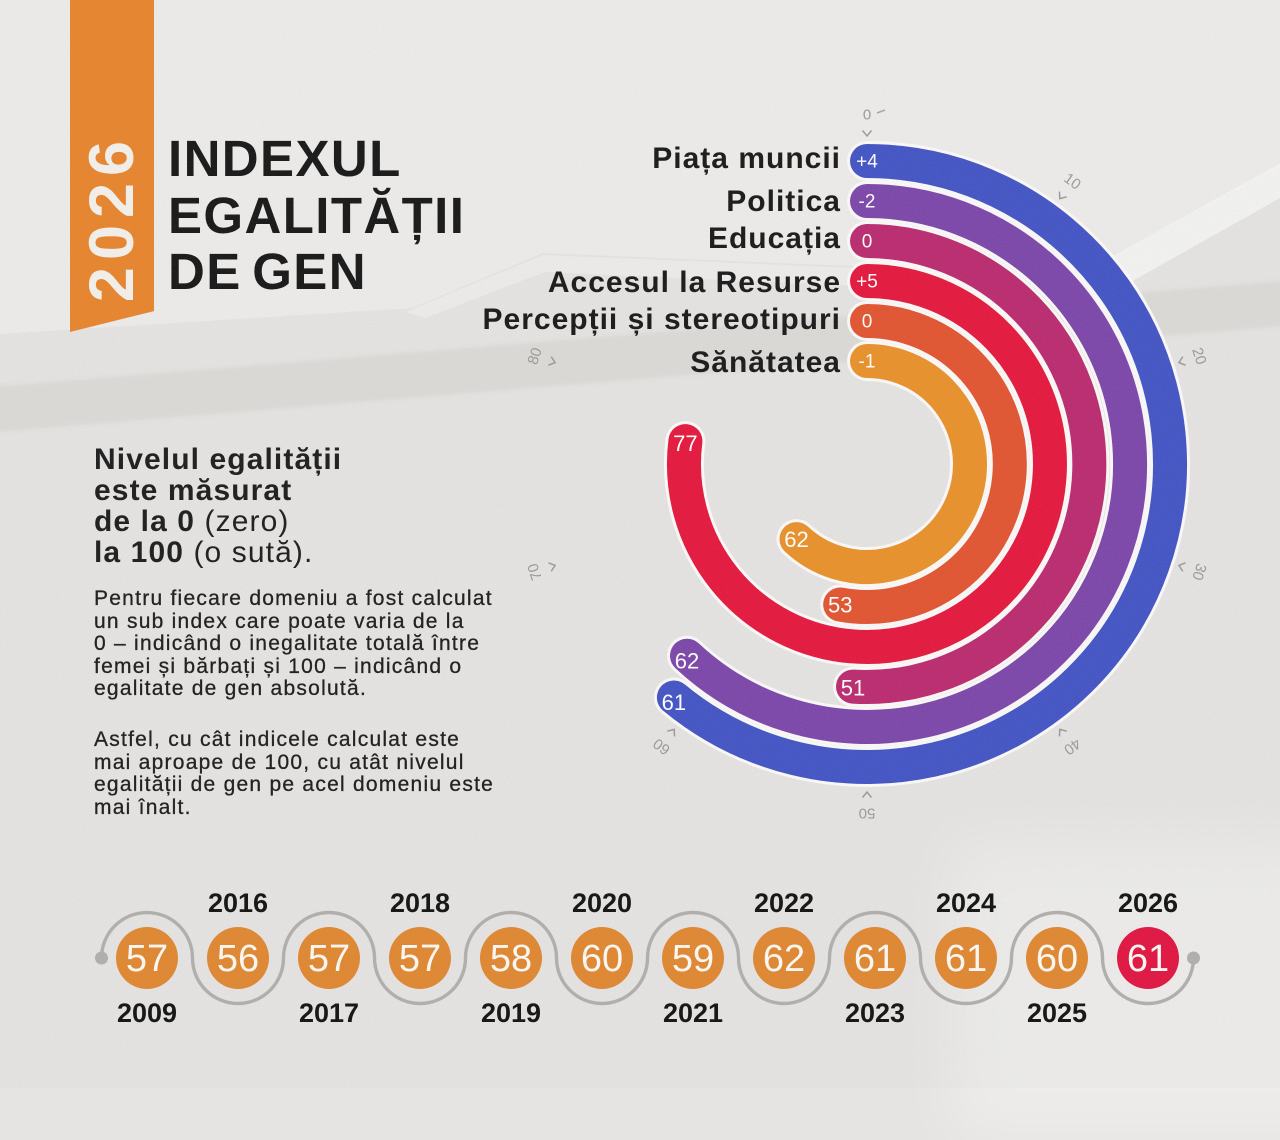 This screenshot has height=1140, width=1280. Describe the element at coordinates (693, 959) in the screenshot. I see `svg-text: 59` at that location.